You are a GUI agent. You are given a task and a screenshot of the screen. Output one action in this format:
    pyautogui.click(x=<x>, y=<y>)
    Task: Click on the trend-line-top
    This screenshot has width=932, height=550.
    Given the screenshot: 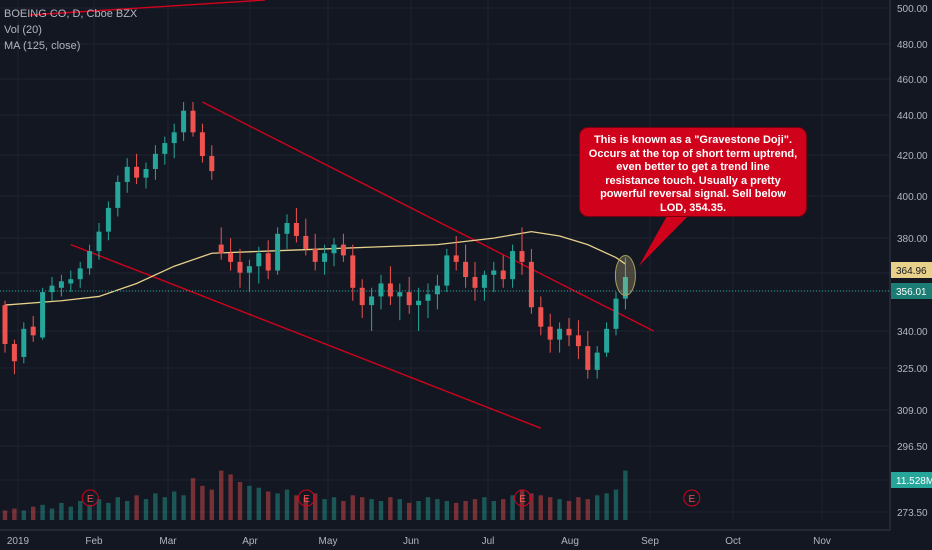 What is the action you would take?
    pyautogui.click(x=147, y=8)
    